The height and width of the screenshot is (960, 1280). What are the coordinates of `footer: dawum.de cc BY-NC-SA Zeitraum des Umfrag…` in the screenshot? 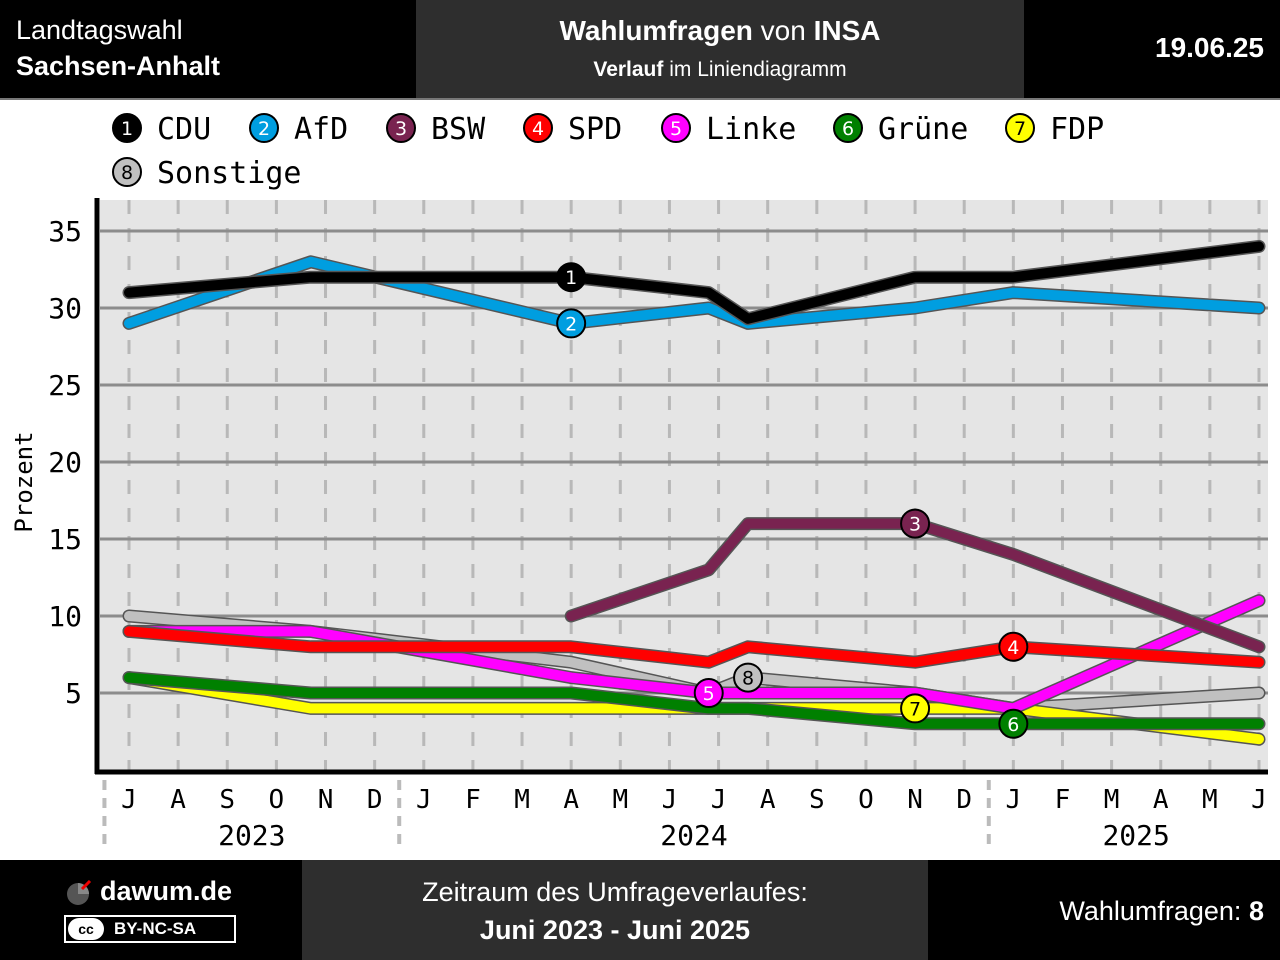 It's located at (640, 910).